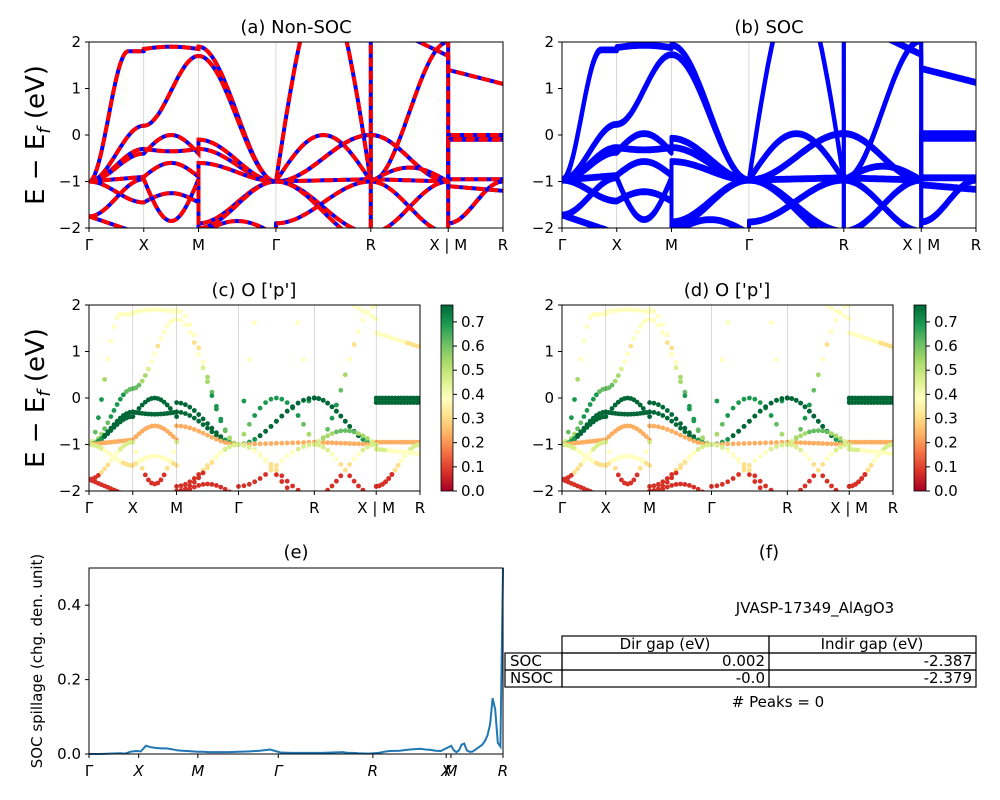 This screenshot has height=800, width=1000. I want to click on panel-b-ticks: −2 −1 0 1 2 Γ X M Γ R X | M R, so click(756, 143).